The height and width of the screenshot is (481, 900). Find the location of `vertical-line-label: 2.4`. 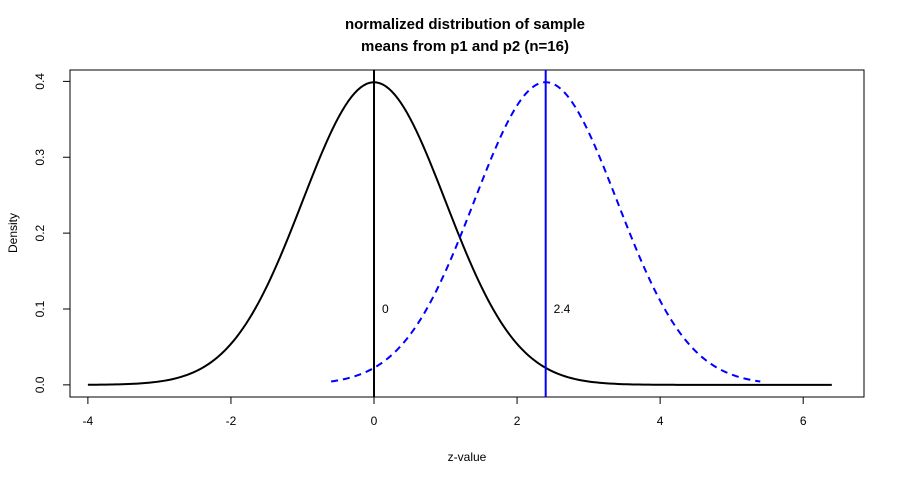

vertical-line-label: 2.4 is located at coordinates (562, 309).